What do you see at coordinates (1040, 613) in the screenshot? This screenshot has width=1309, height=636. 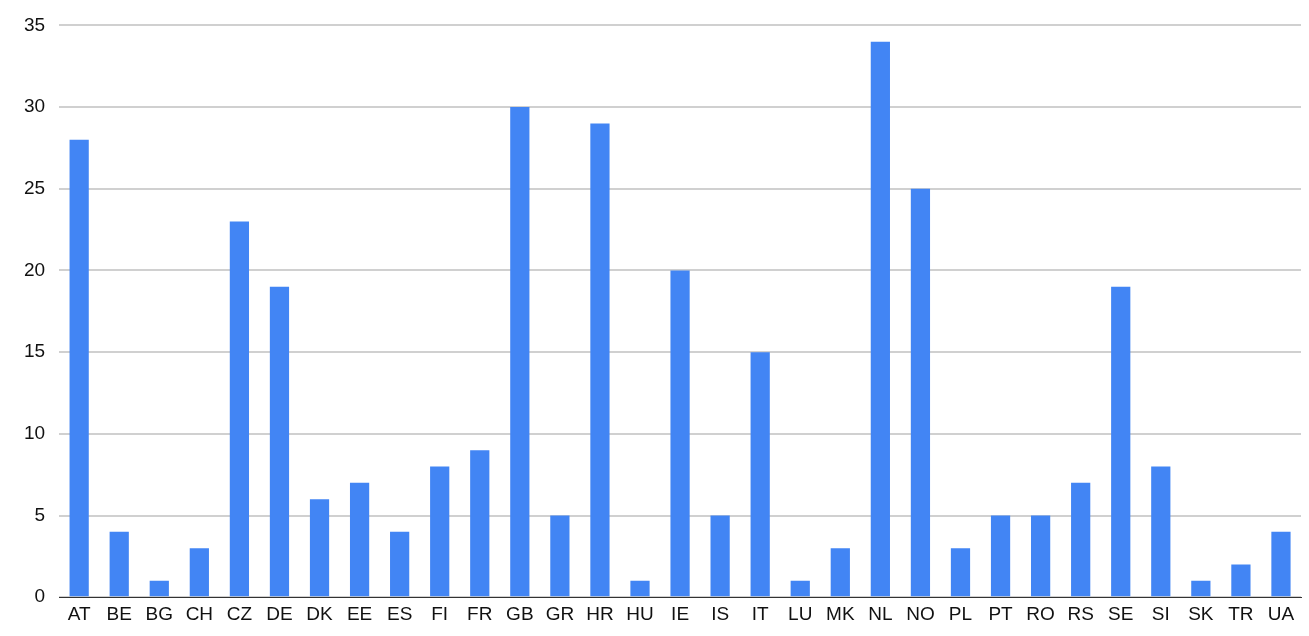 I see `x-tick-label: RO` at bounding box center [1040, 613].